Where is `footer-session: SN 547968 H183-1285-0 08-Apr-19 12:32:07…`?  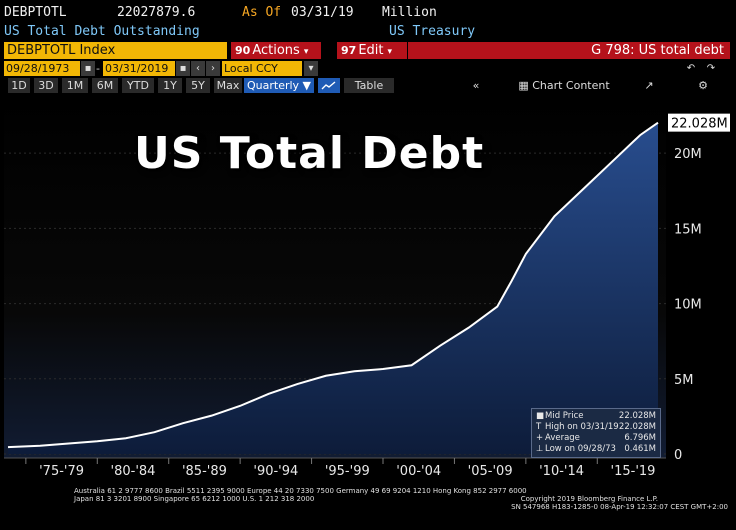 footer-session: SN 547968 H183-1285-0 08-Apr-19 12:32:07… is located at coordinates (619, 507).